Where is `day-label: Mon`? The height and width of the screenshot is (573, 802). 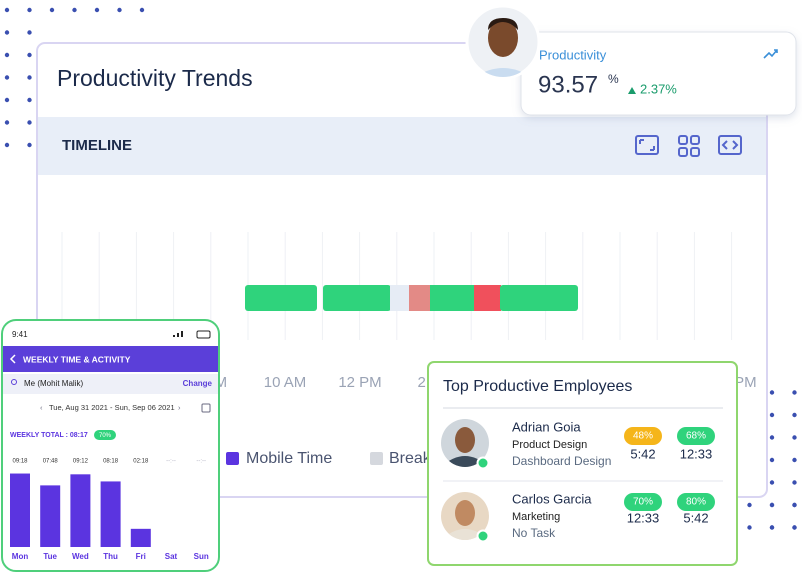 day-label: Mon is located at coordinates (20, 556).